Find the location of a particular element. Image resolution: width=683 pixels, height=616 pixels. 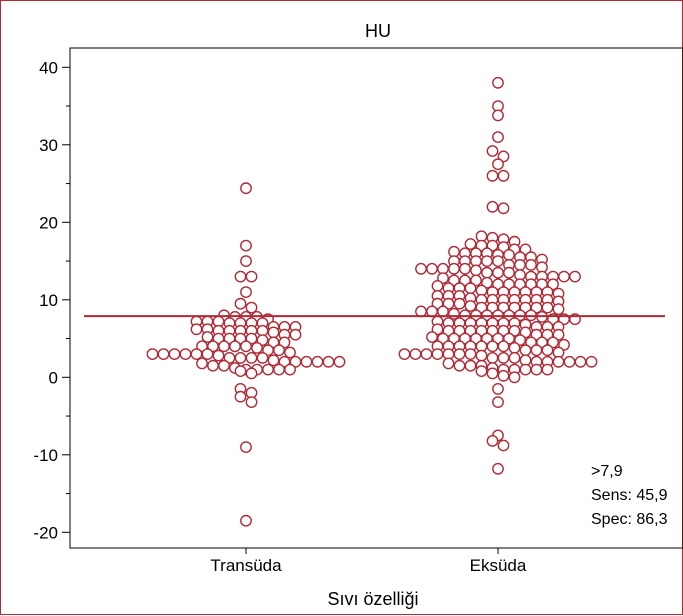

annotations: >7,9 Sens: 45,9 Spec: 86,3 is located at coordinates (629, 495).